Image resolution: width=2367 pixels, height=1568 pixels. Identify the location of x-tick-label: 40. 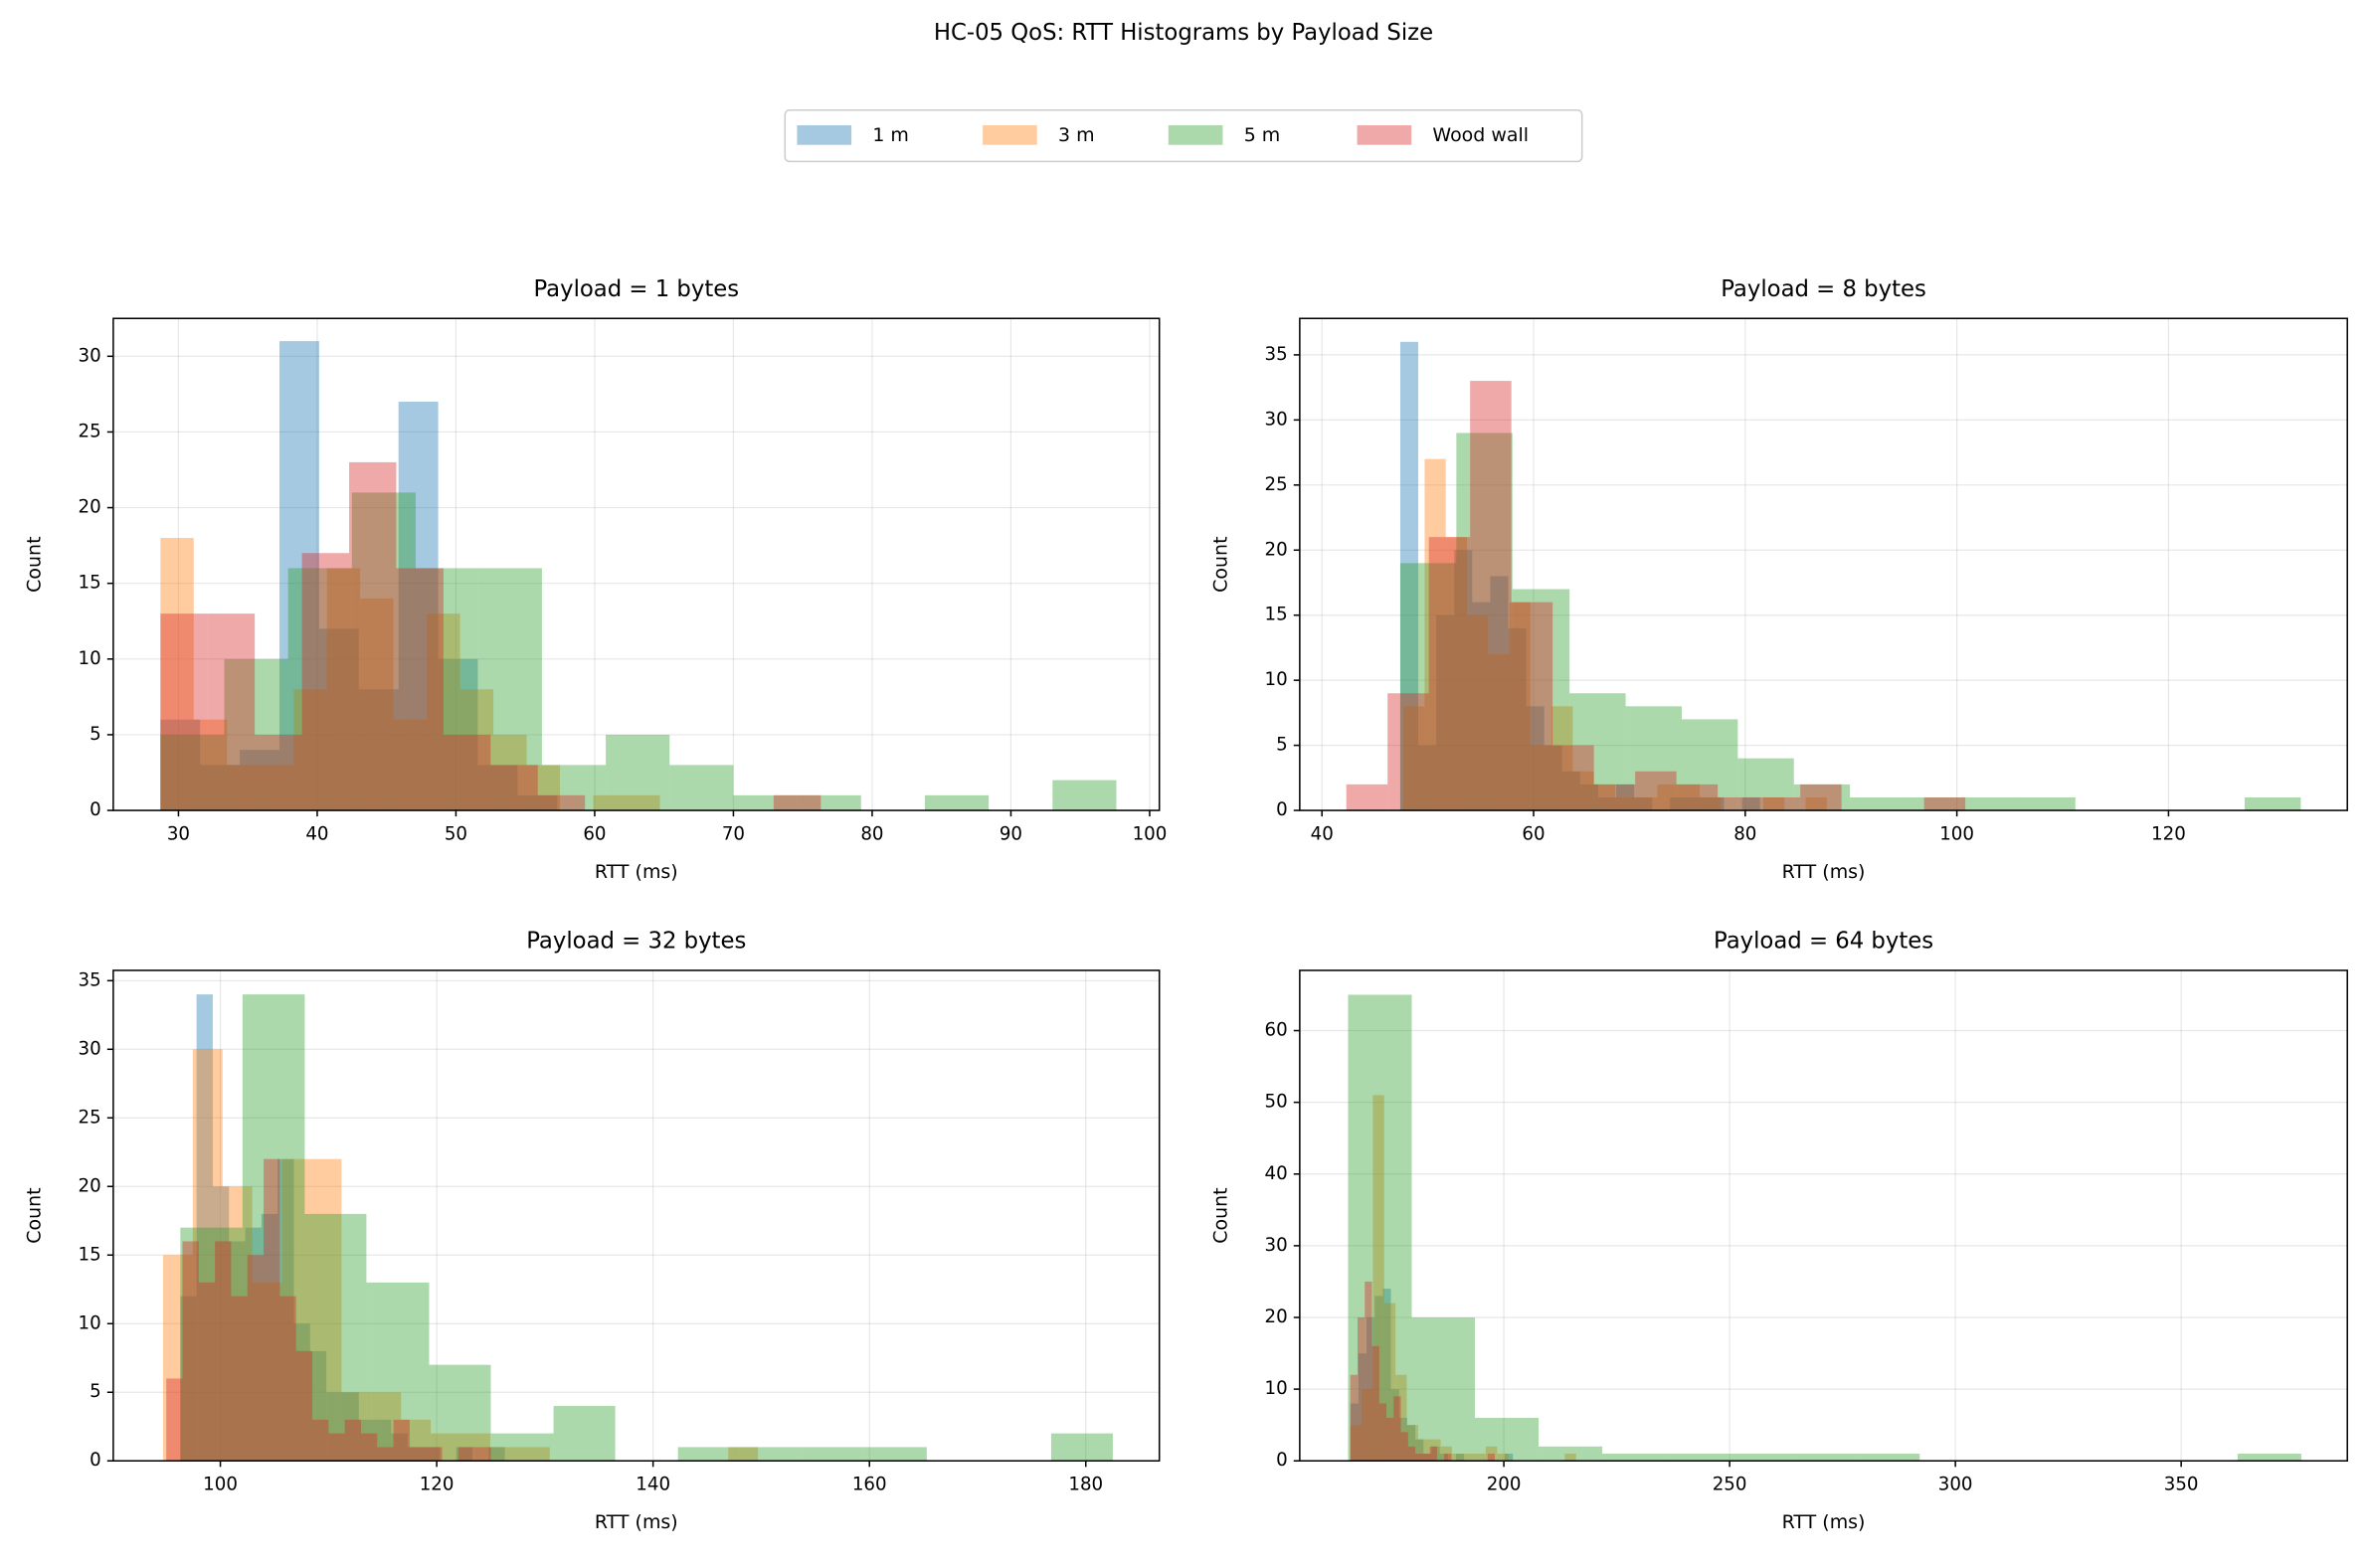
(1322, 833).